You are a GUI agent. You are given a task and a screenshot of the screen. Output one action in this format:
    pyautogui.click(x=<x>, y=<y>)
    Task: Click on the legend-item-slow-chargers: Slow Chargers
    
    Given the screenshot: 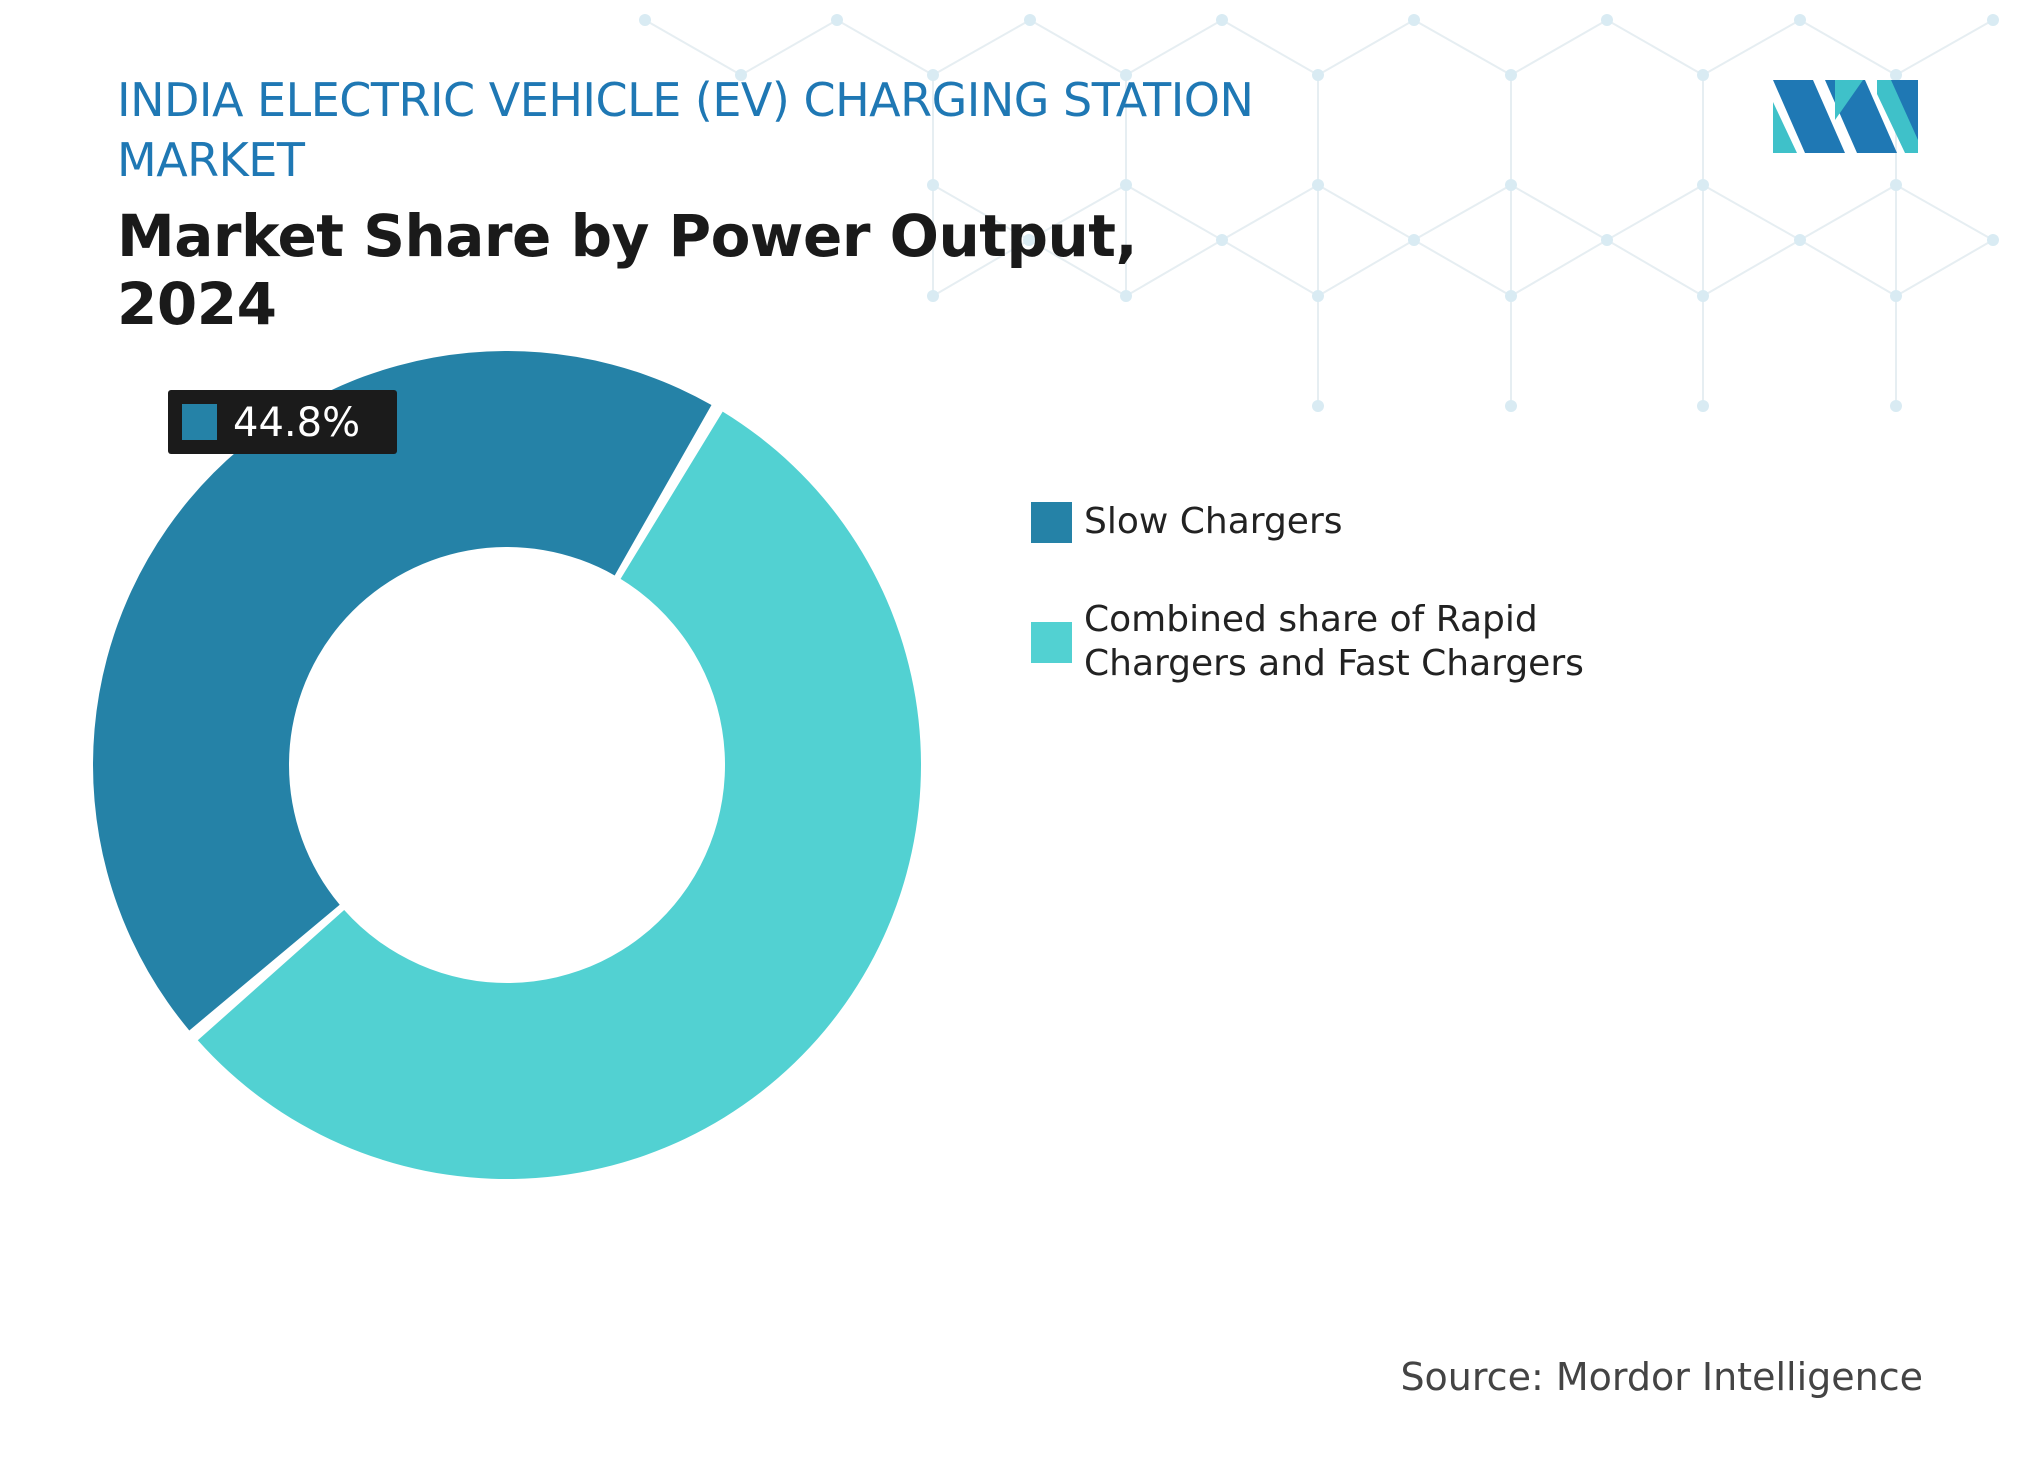 What is the action you would take?
    pyautogui.click(x=1327, y=522)
    